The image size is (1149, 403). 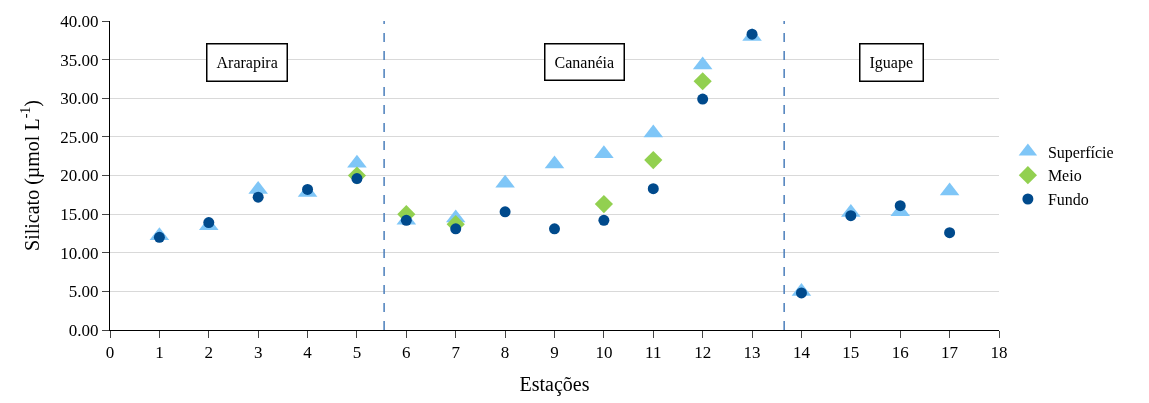 What do you see at coordinates (801, 353) in the screenshot?
I see `x-tick-label: 14` at bounding box center [801, 353].